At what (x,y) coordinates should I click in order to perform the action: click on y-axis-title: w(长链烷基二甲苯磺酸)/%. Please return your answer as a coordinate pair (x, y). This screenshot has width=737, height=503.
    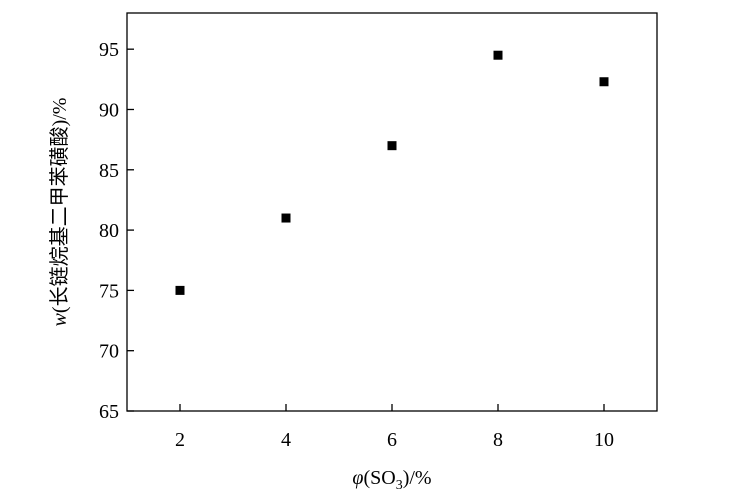
    Looking at the image, I should click on (59, 212).